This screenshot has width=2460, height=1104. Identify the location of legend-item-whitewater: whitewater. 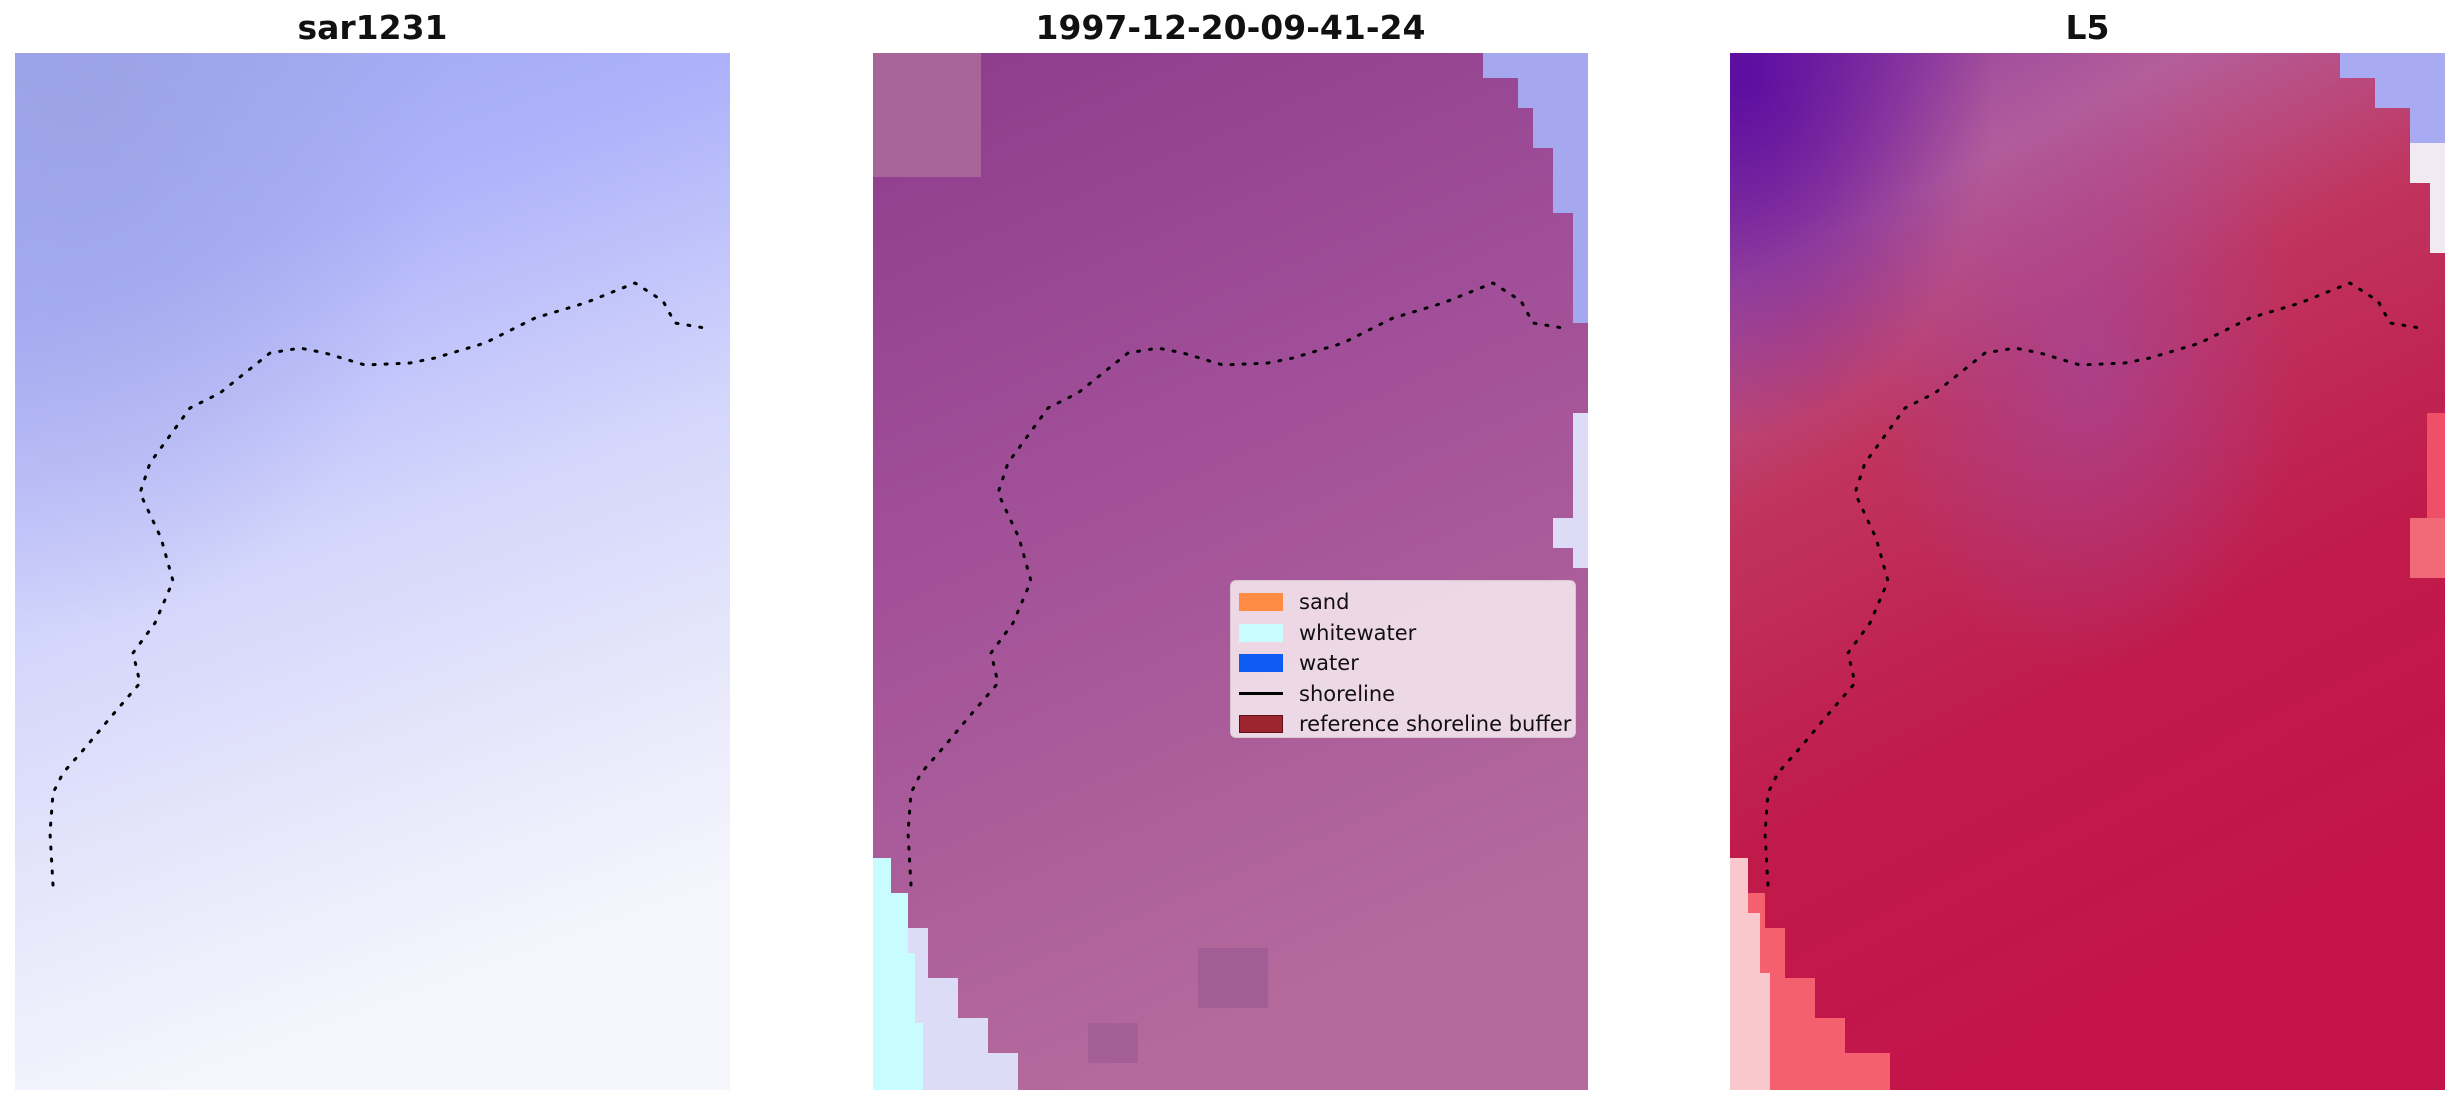
(1403, 633).